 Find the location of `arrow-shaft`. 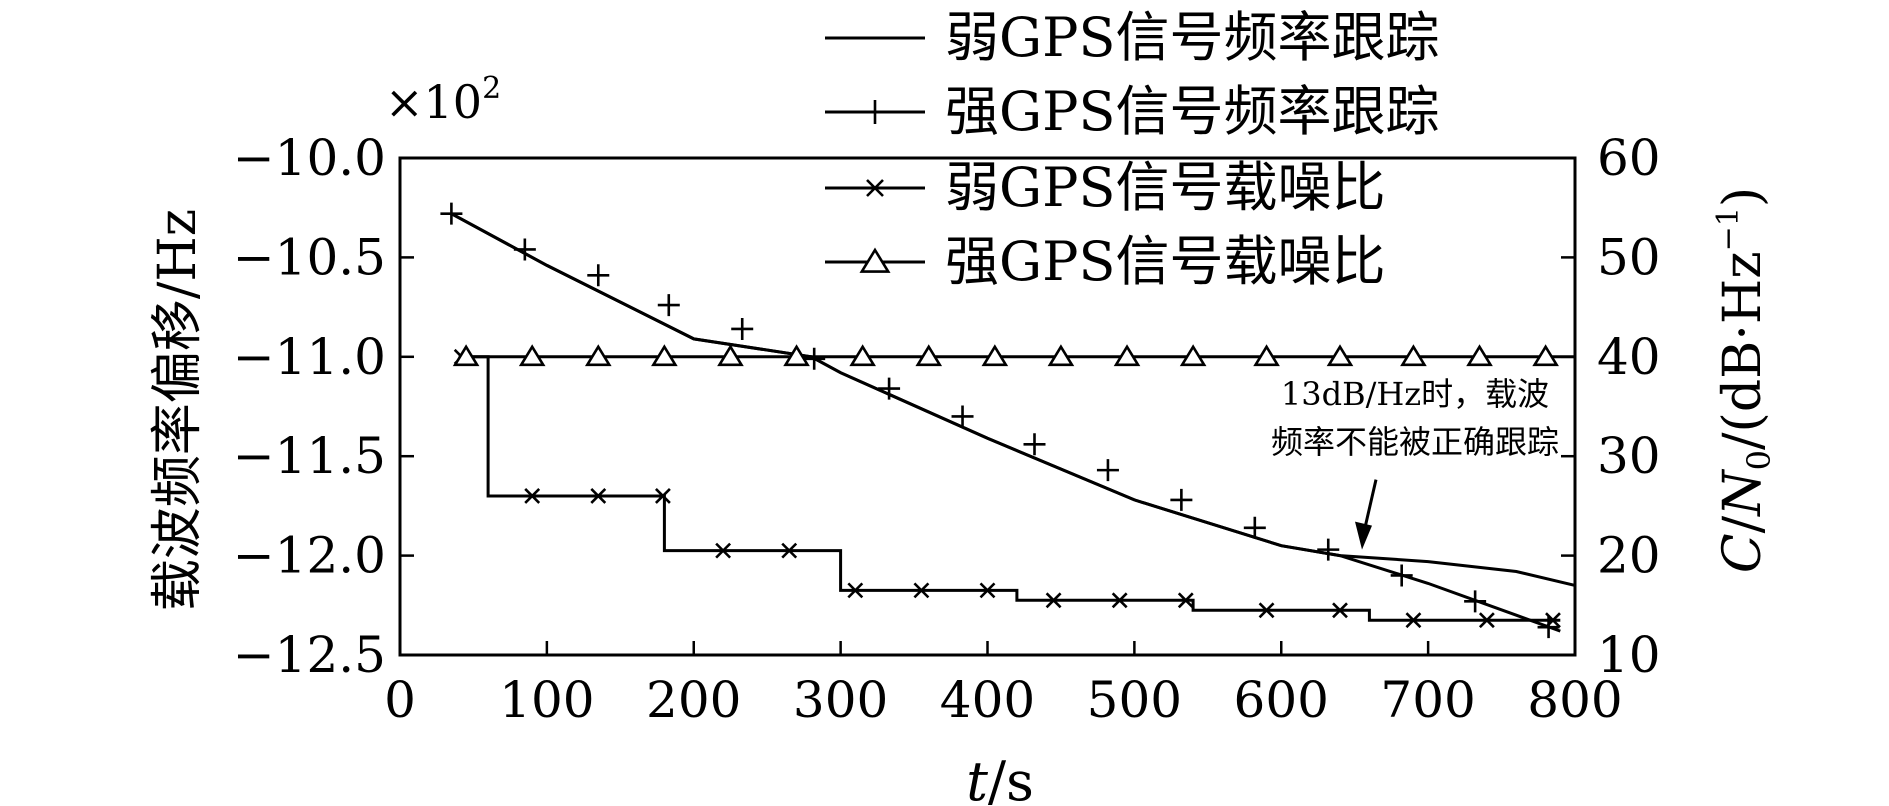

arrow-shaft is located at coordinates (1370, 503).